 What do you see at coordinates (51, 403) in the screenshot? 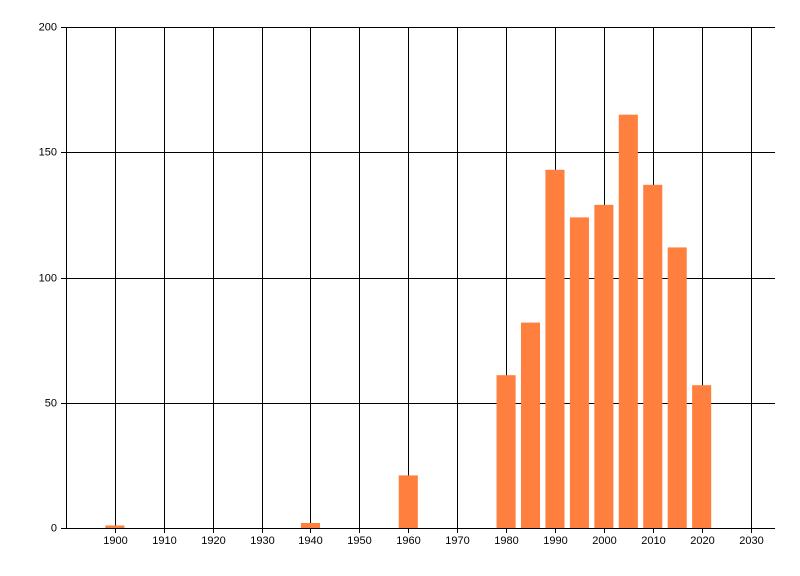
I see `y-tick-label: 50` at bounding box center [51, 403].